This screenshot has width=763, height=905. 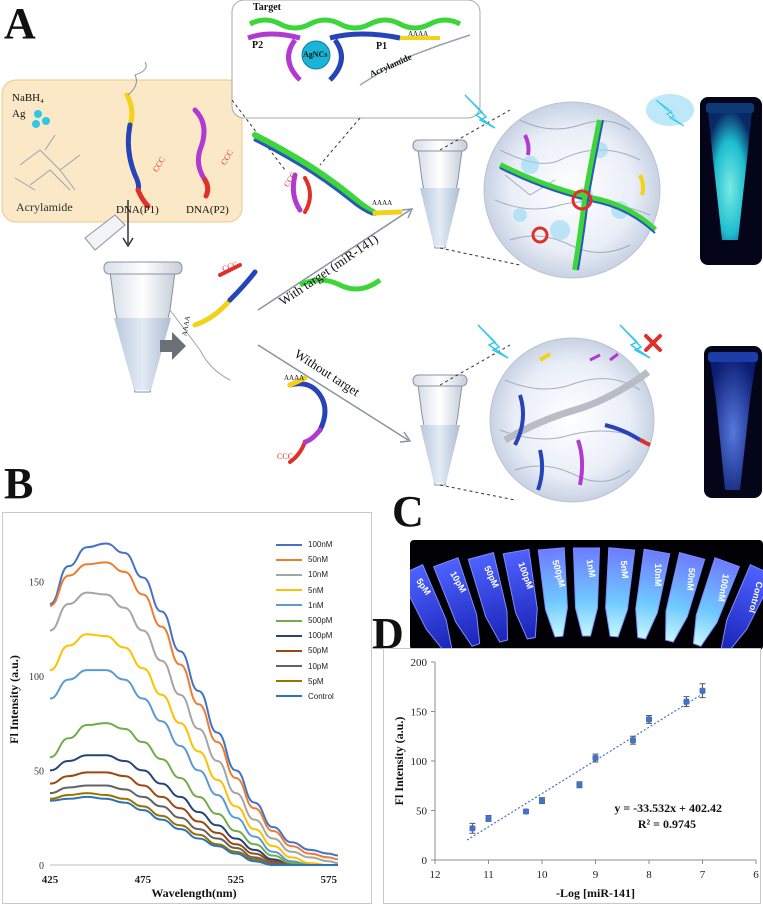 I want to click on chart-d-frame, so click(x=572, y=776).